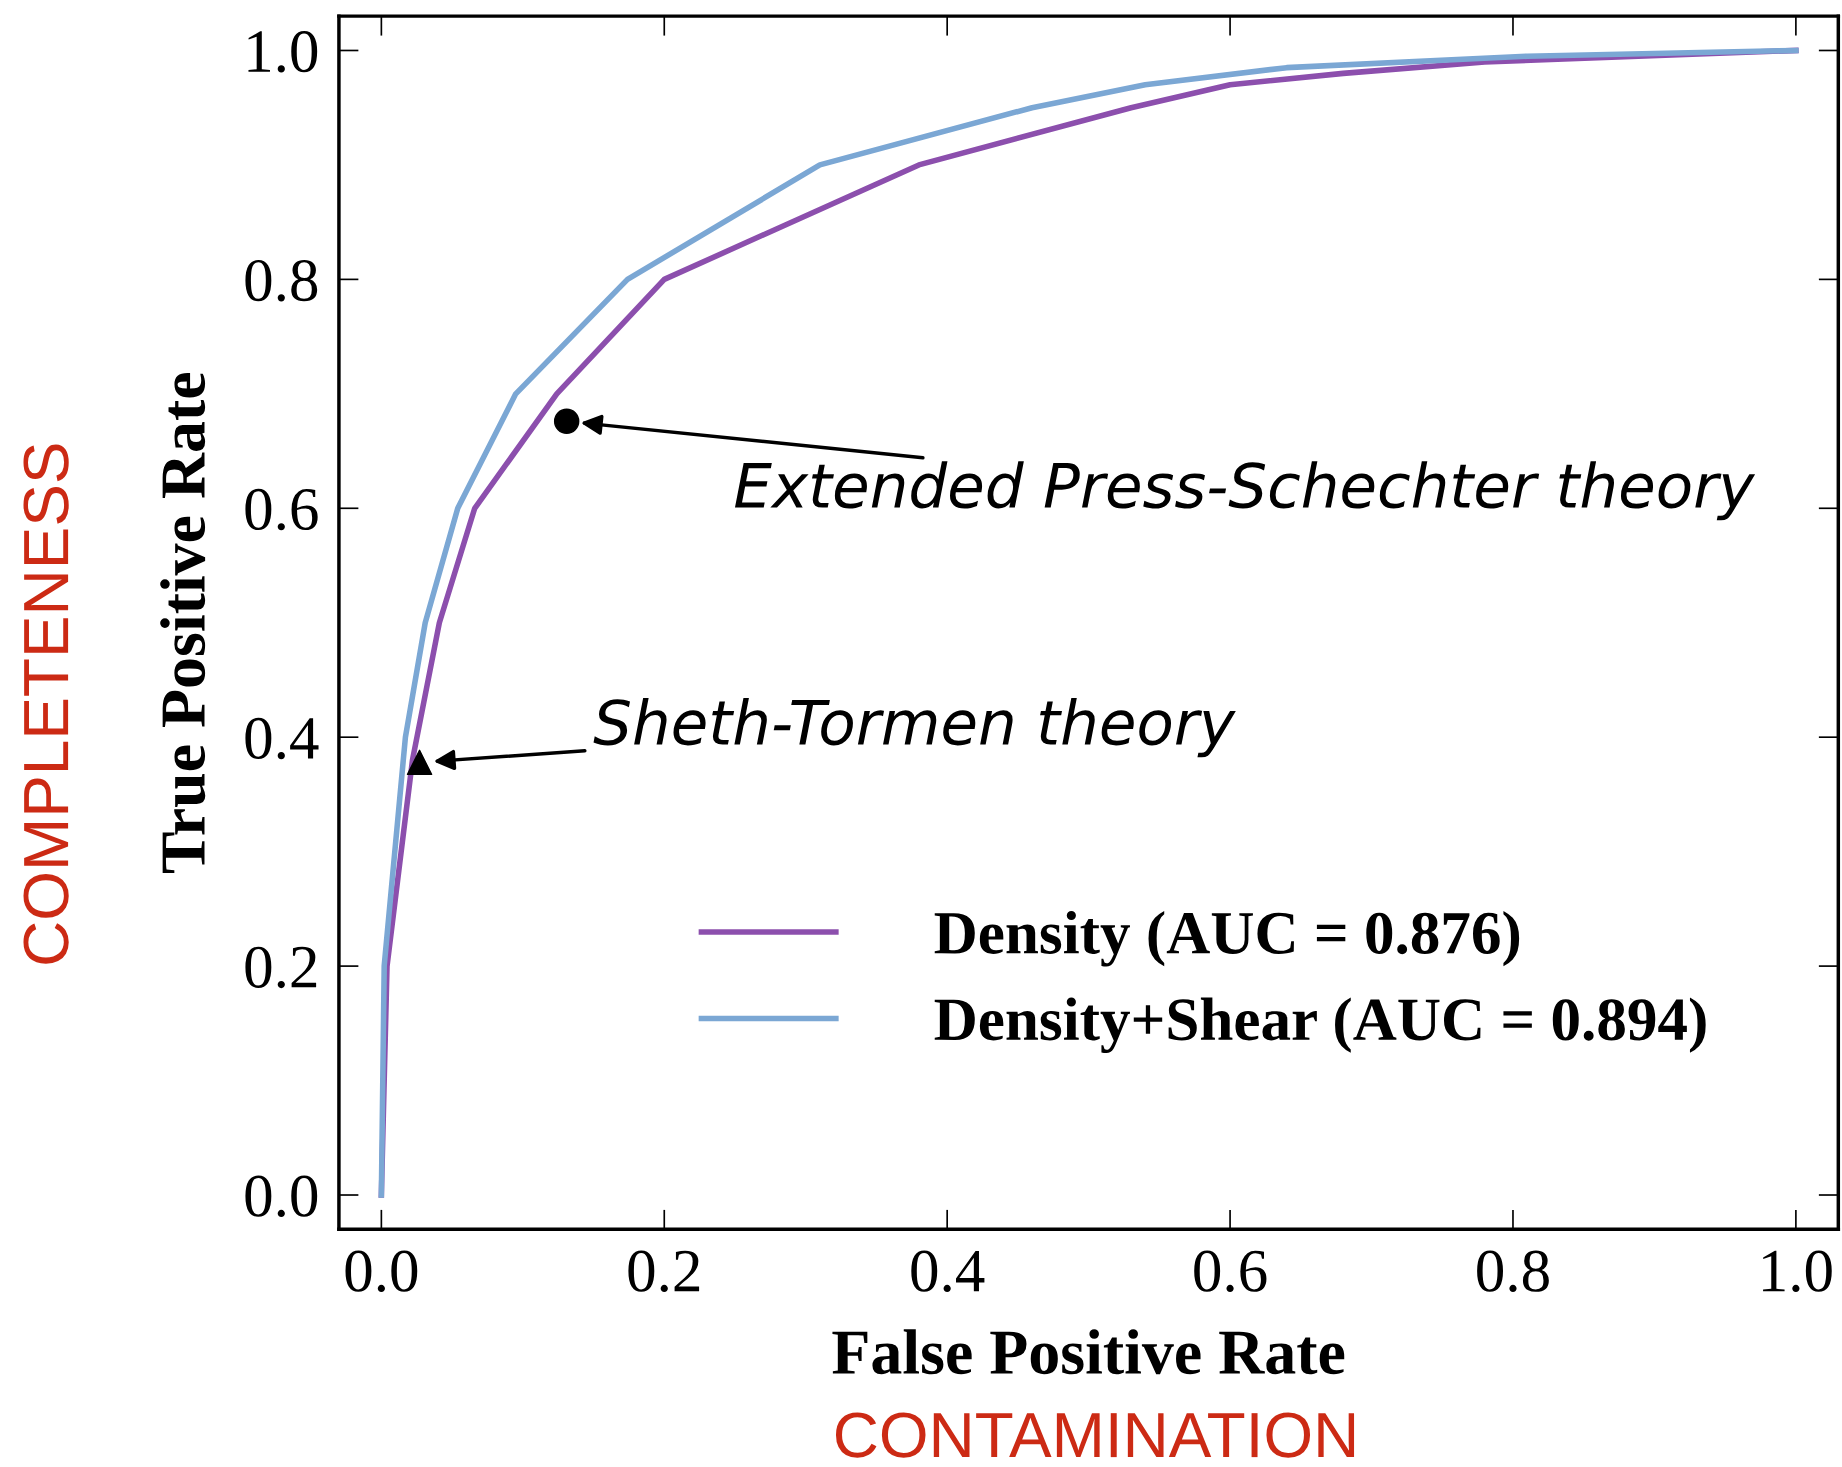  What do you see at coordinates (1088, 1352) in the screenshot?
I see `x-axis-title: False Positive Rate` at bounding box center [1088, 1352].